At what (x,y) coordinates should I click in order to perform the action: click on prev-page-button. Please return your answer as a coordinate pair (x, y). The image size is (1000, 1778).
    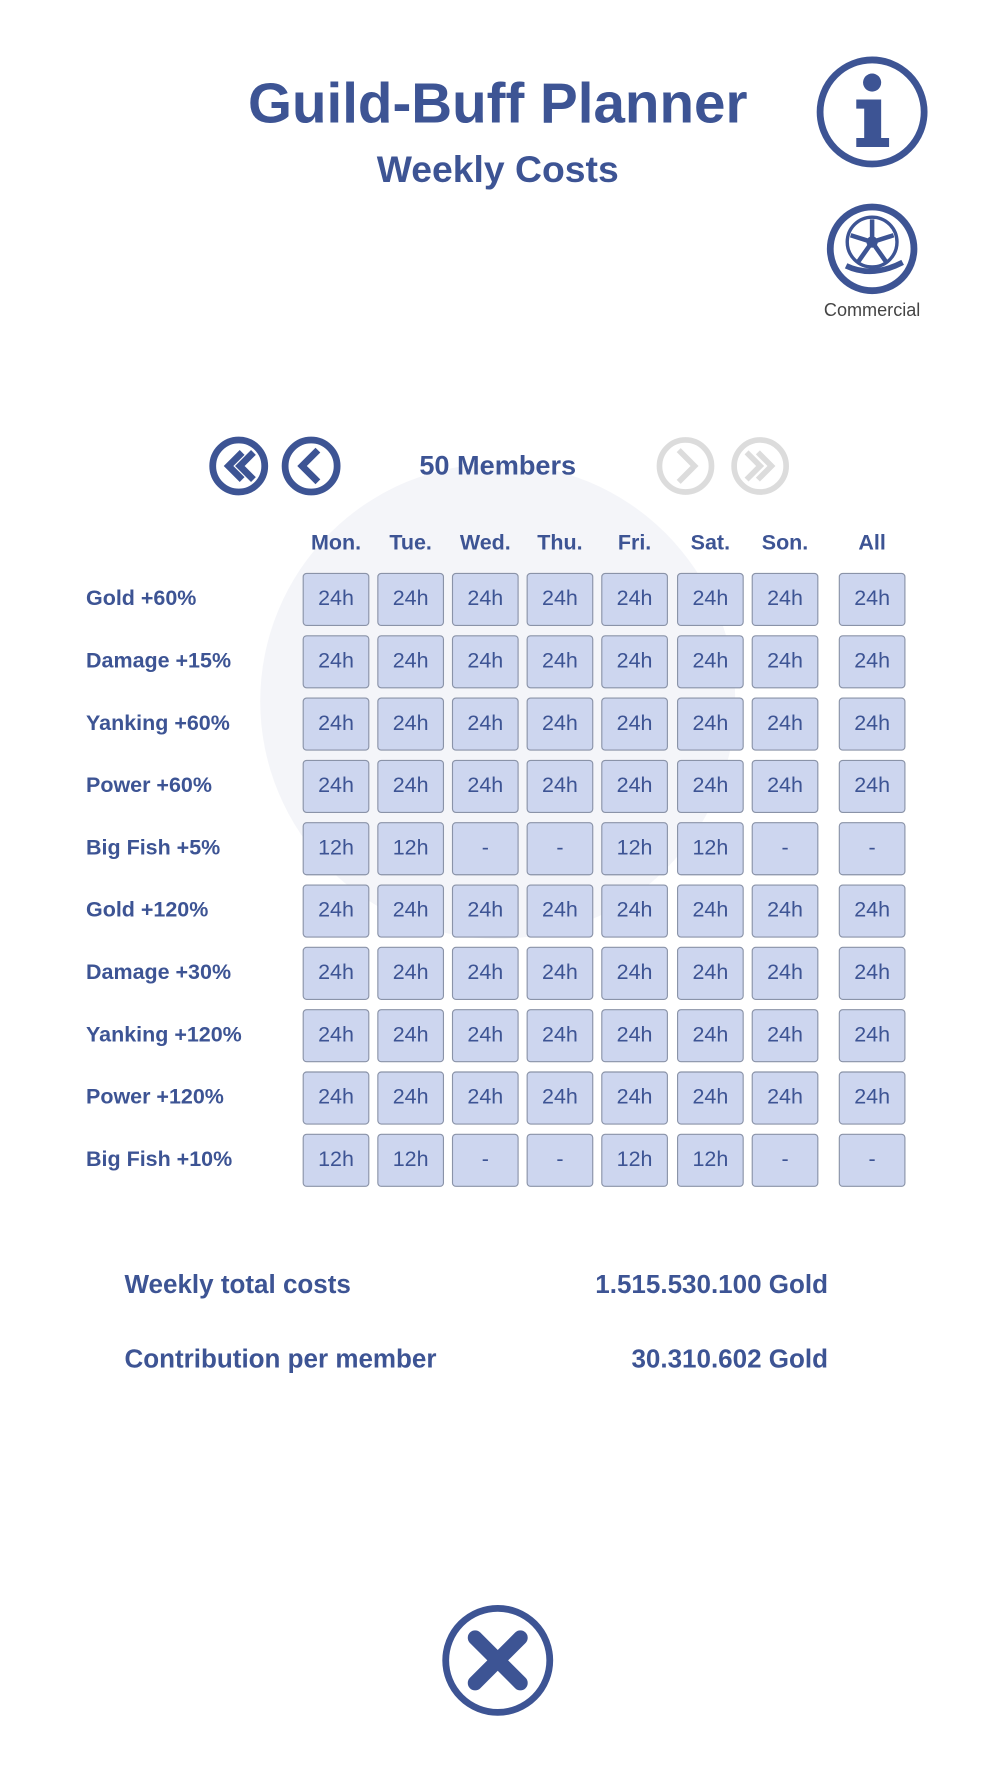
    Looking at the image, I should click on (311, 466).